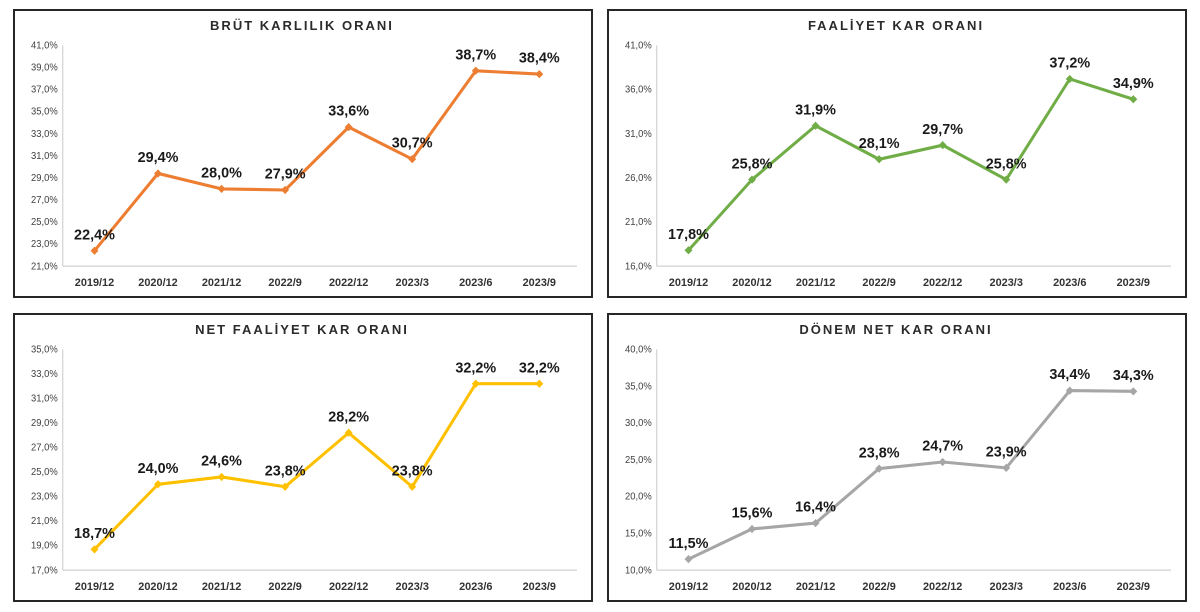 This screenshot has width=1200, height=612. What do you see at coordinates (638, 533) in the screenshot?
I see `svg-text: 15,0%` at bounding box center [638, 533].